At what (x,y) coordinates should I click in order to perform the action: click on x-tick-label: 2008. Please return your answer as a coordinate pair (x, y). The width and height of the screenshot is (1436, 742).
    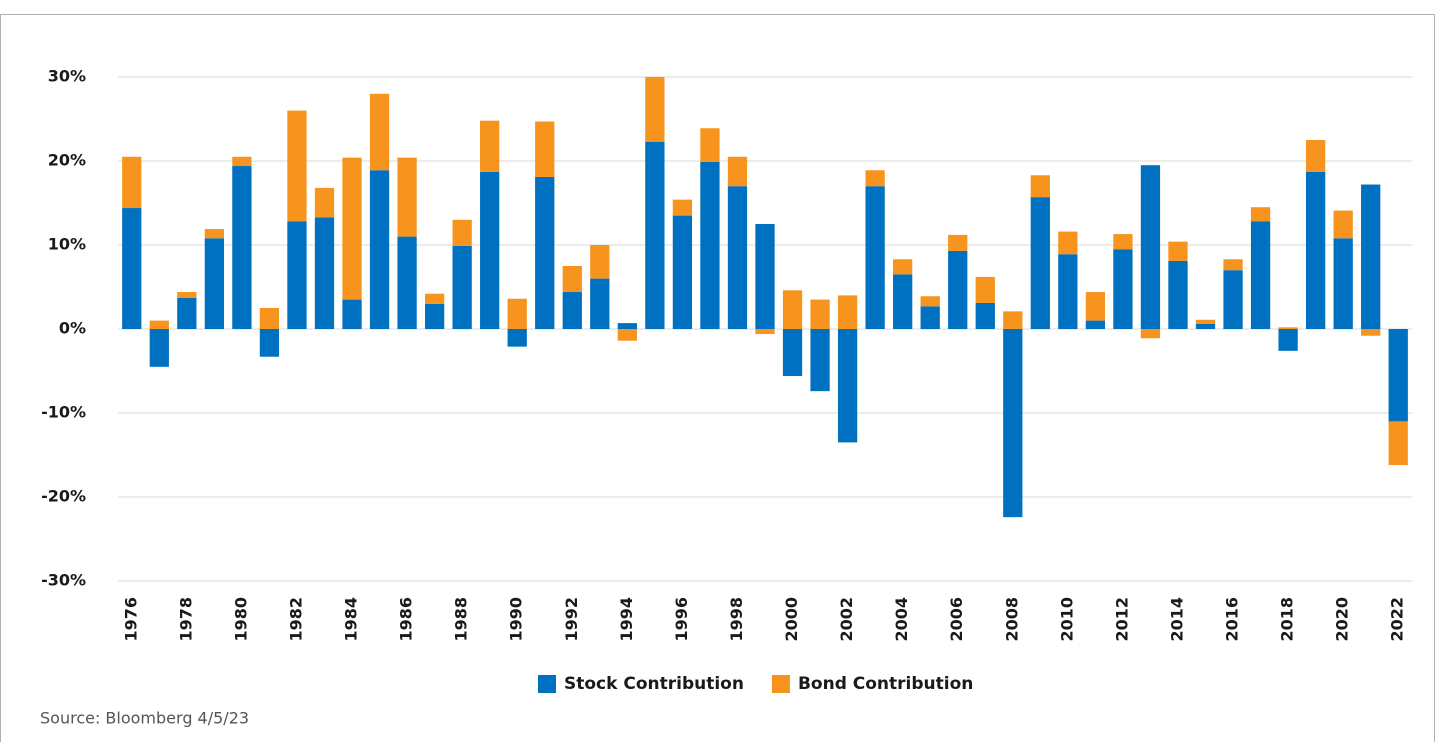
    Looking at the image, I should click on (1011, 619).